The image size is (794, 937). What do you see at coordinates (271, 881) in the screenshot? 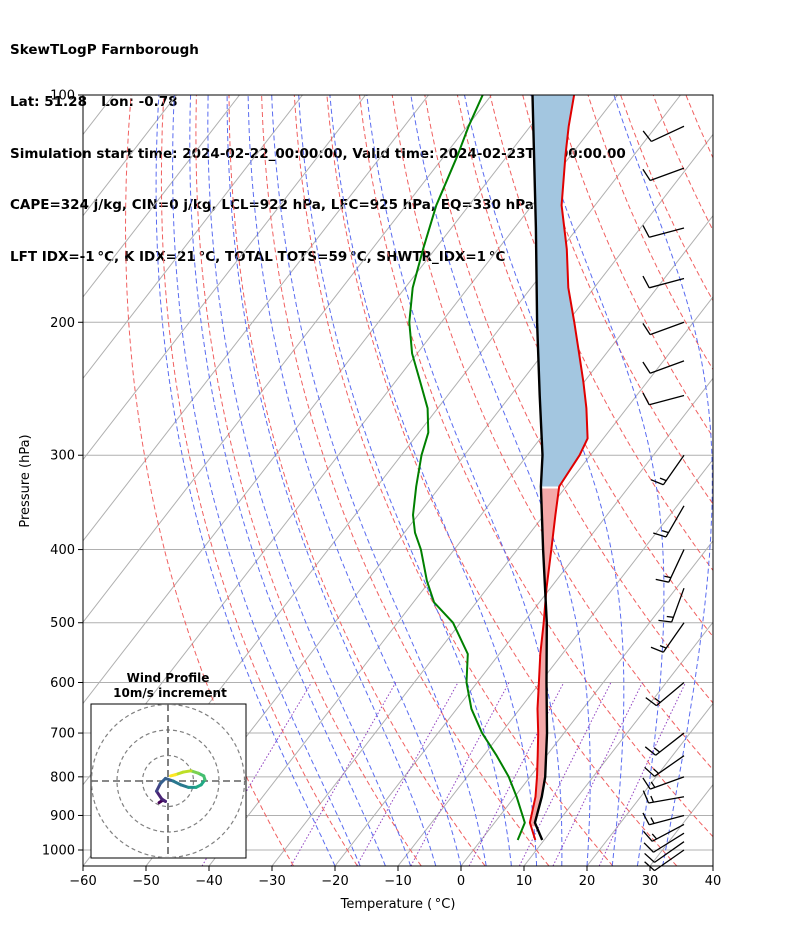
I see `x-tick-label: −30` at bounding box center [271, 881].